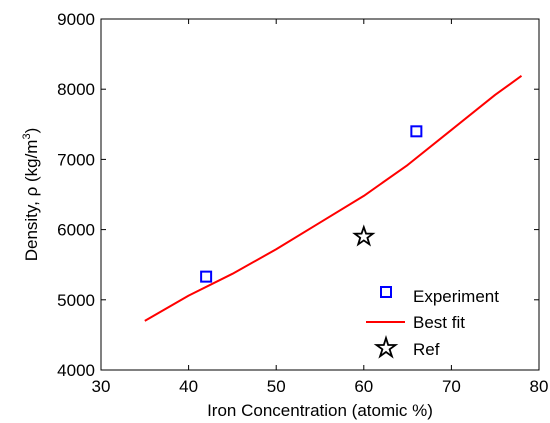  I want to click on x-tick-label: 50, so click(276, 386).